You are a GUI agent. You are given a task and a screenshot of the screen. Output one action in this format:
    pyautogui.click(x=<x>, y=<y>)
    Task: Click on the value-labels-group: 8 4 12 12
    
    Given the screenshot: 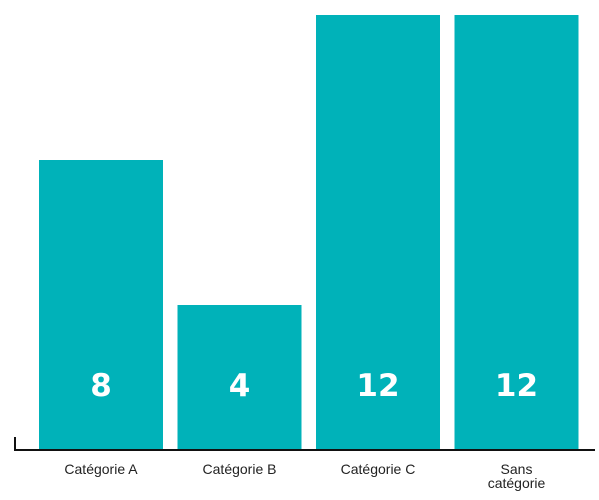 What is the action you would take?
    pyautogui.click(x=314, y=386)
    